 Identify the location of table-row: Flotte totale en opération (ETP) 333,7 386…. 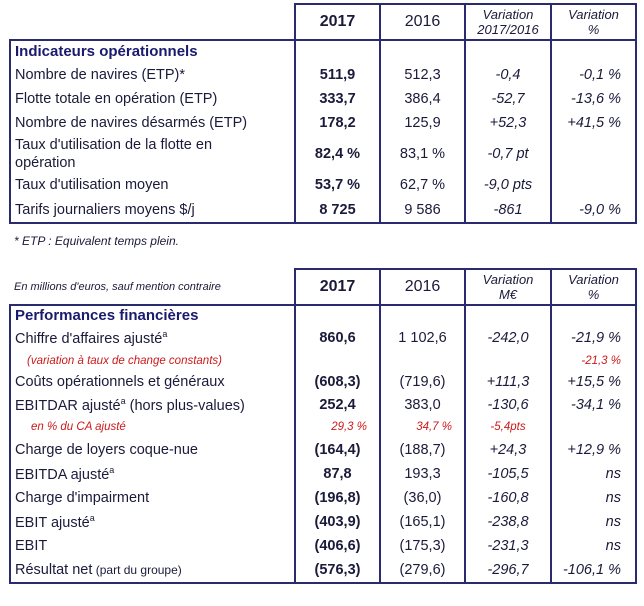
(323, 99).